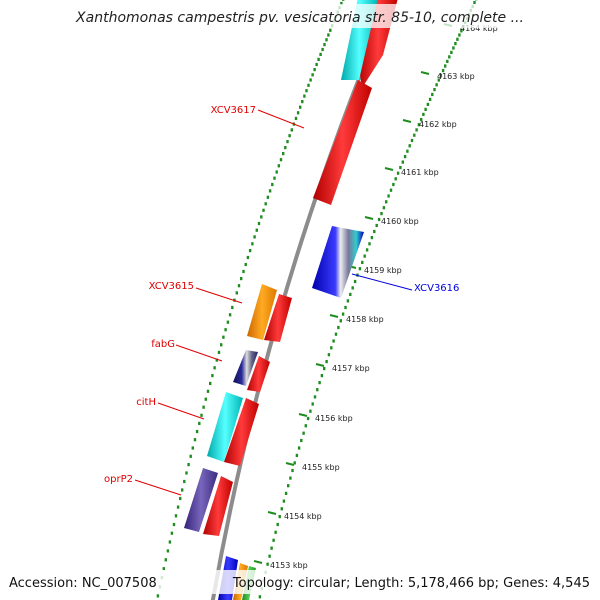  Describe the element at coordinates (163, 344) in the screenshot. I see `gene-label-fabg: fabG` at that location.